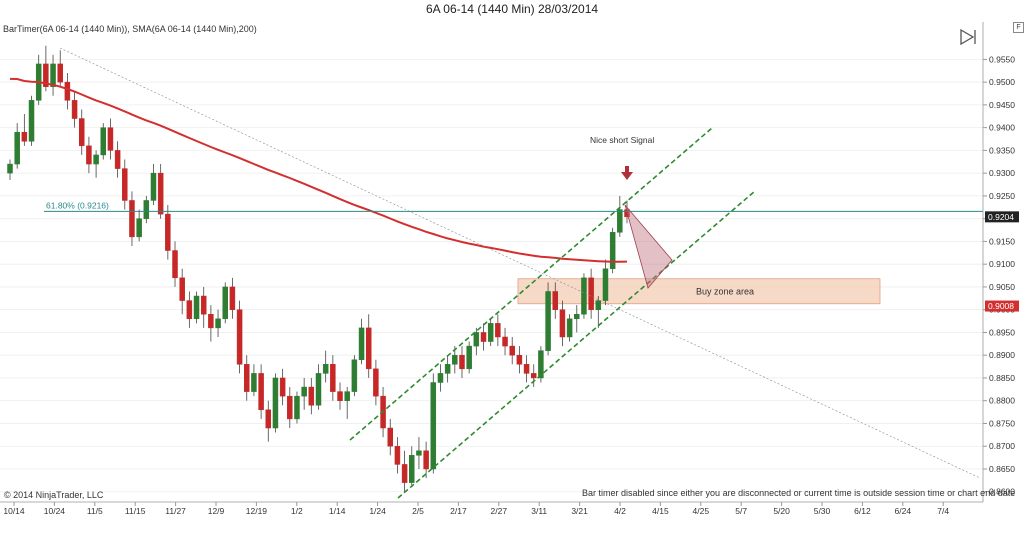 This screenshot has width=1024, height=534. Describe the element at coordinates (1002, 492) in the screenshot. I see `y-tick-label: 0.8600` at that location.